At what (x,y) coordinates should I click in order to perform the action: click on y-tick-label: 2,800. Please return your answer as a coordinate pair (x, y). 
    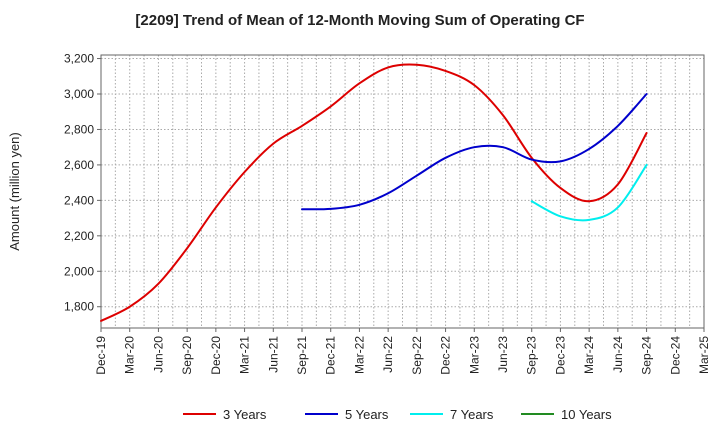
    Looking at the image, I should click on (79, 129).